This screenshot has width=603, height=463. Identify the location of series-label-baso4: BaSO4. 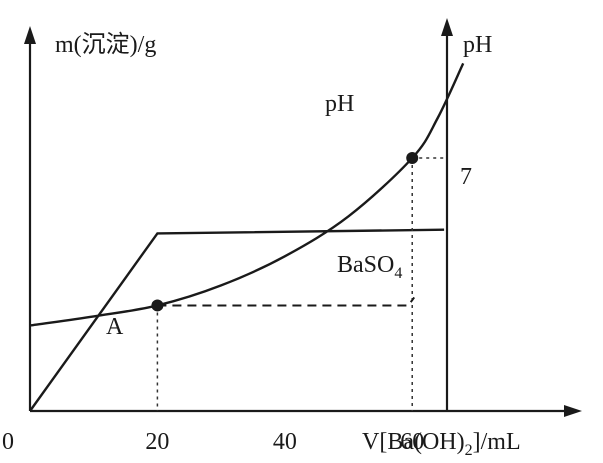
(369, 267).